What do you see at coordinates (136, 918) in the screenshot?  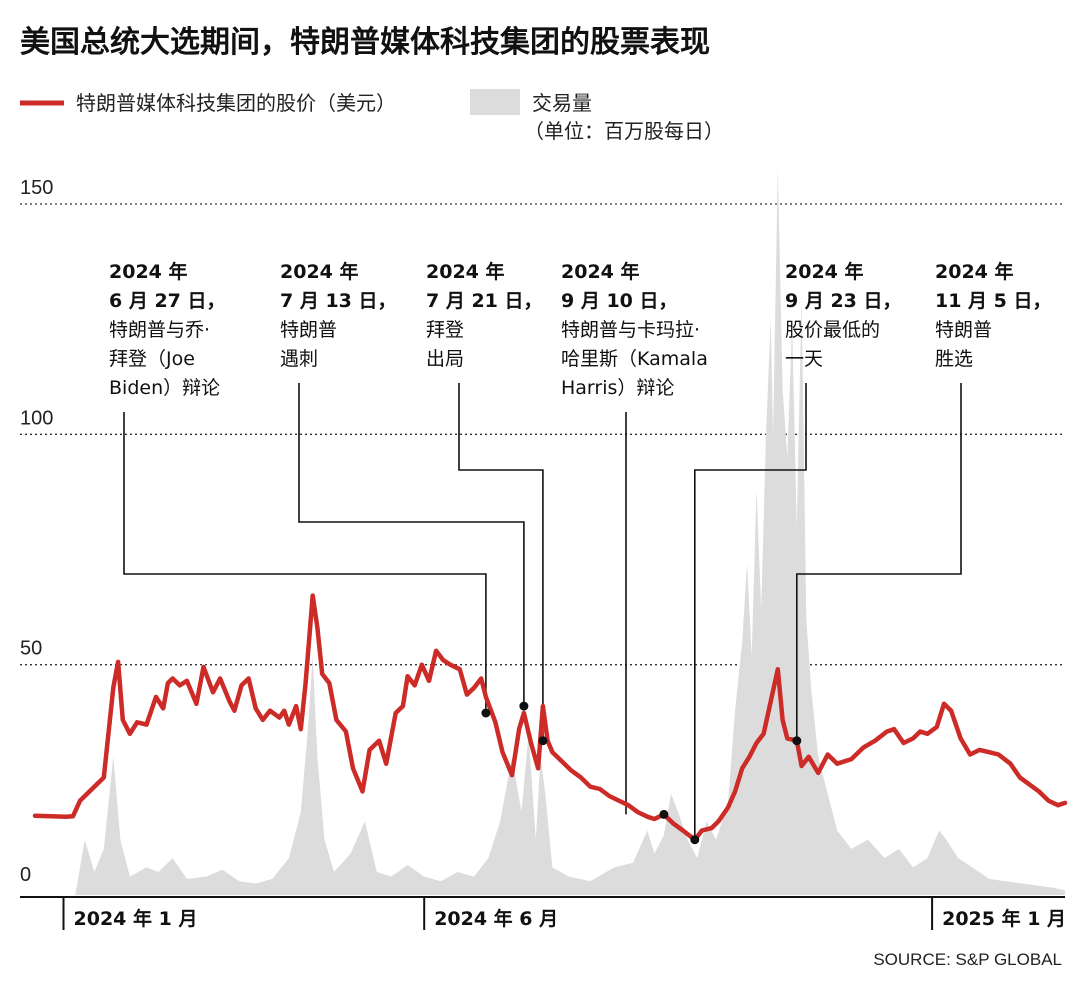 I see `x-tick-label: 2024 年 1 月` at bounding box center [136, 918].